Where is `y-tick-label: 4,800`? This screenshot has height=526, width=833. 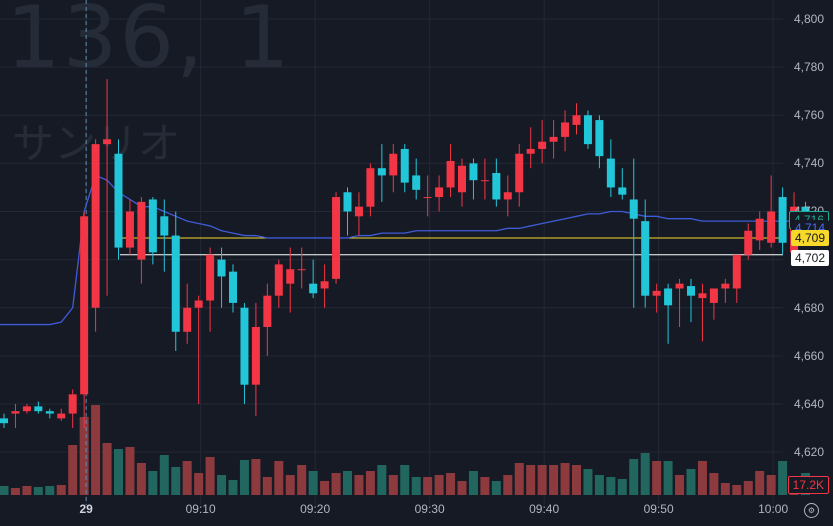
y-tick-label: 4,800 is located at coordinates (808, 19).